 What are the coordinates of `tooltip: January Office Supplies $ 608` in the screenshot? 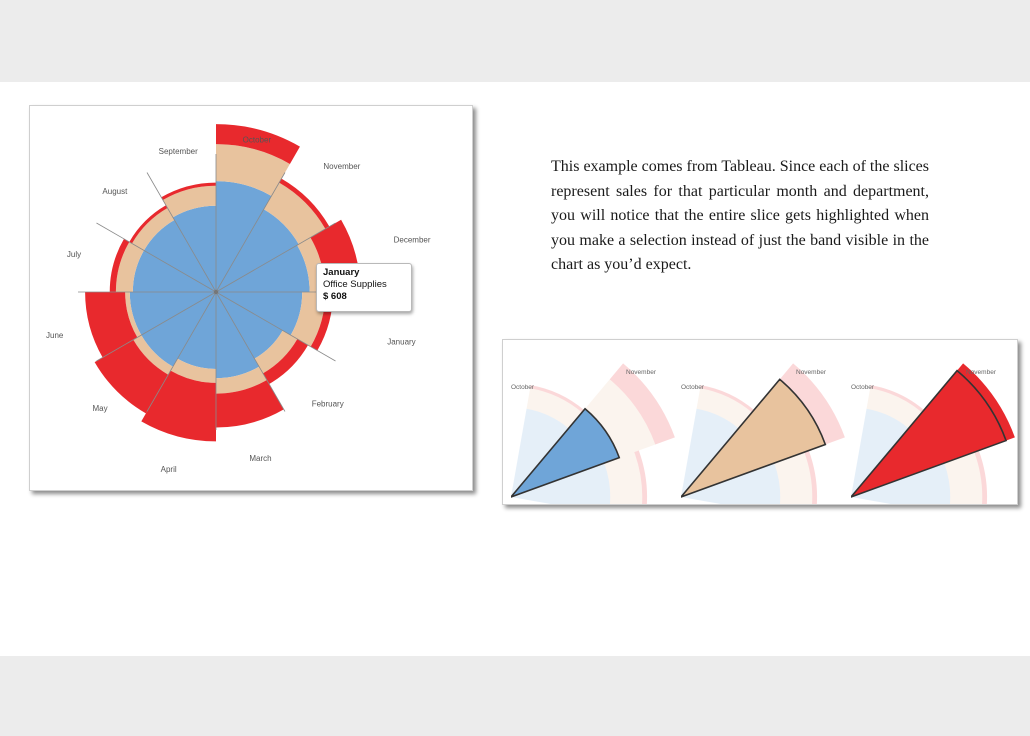 It's located at (364, 287).